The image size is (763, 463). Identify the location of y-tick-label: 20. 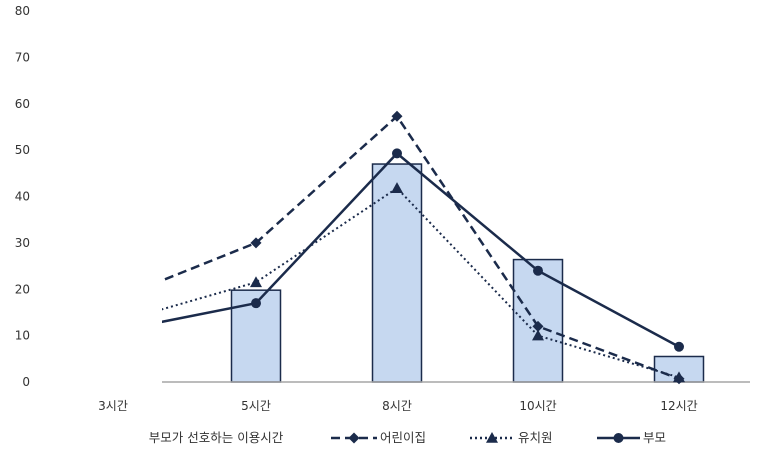
(22, 289).